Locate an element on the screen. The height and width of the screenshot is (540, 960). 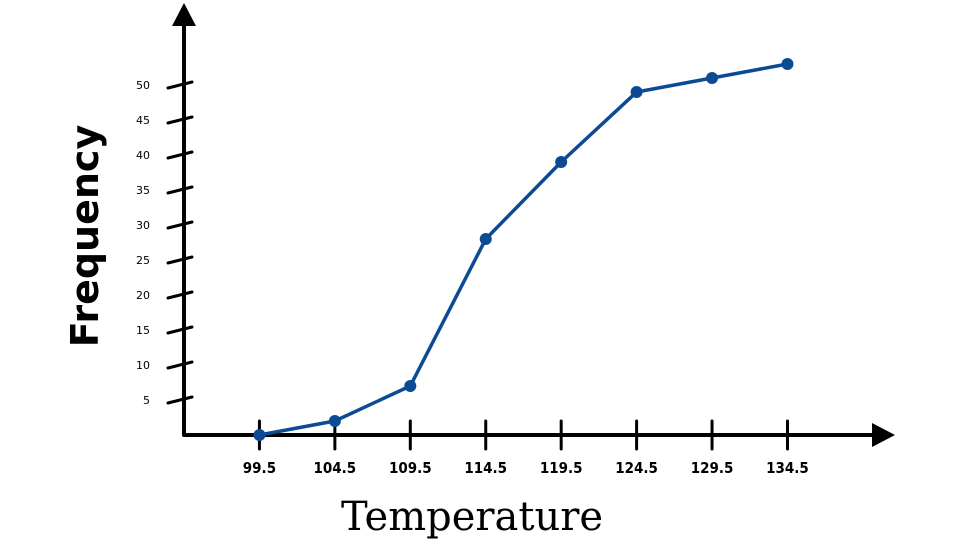
y-tick-label: 10 is located at coordinates (143, 365).